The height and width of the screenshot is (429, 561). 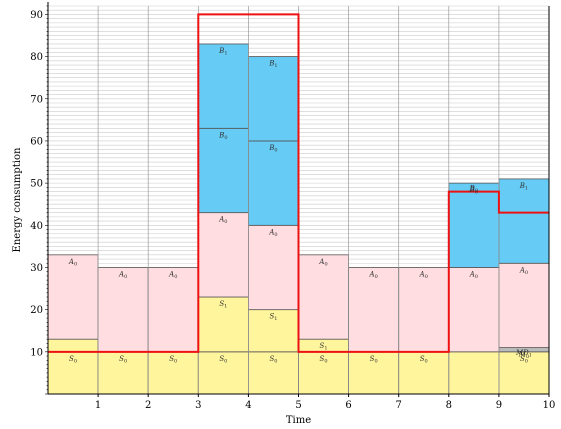 I want to click on y-tick-label: 30, so click(x=36, y=268).